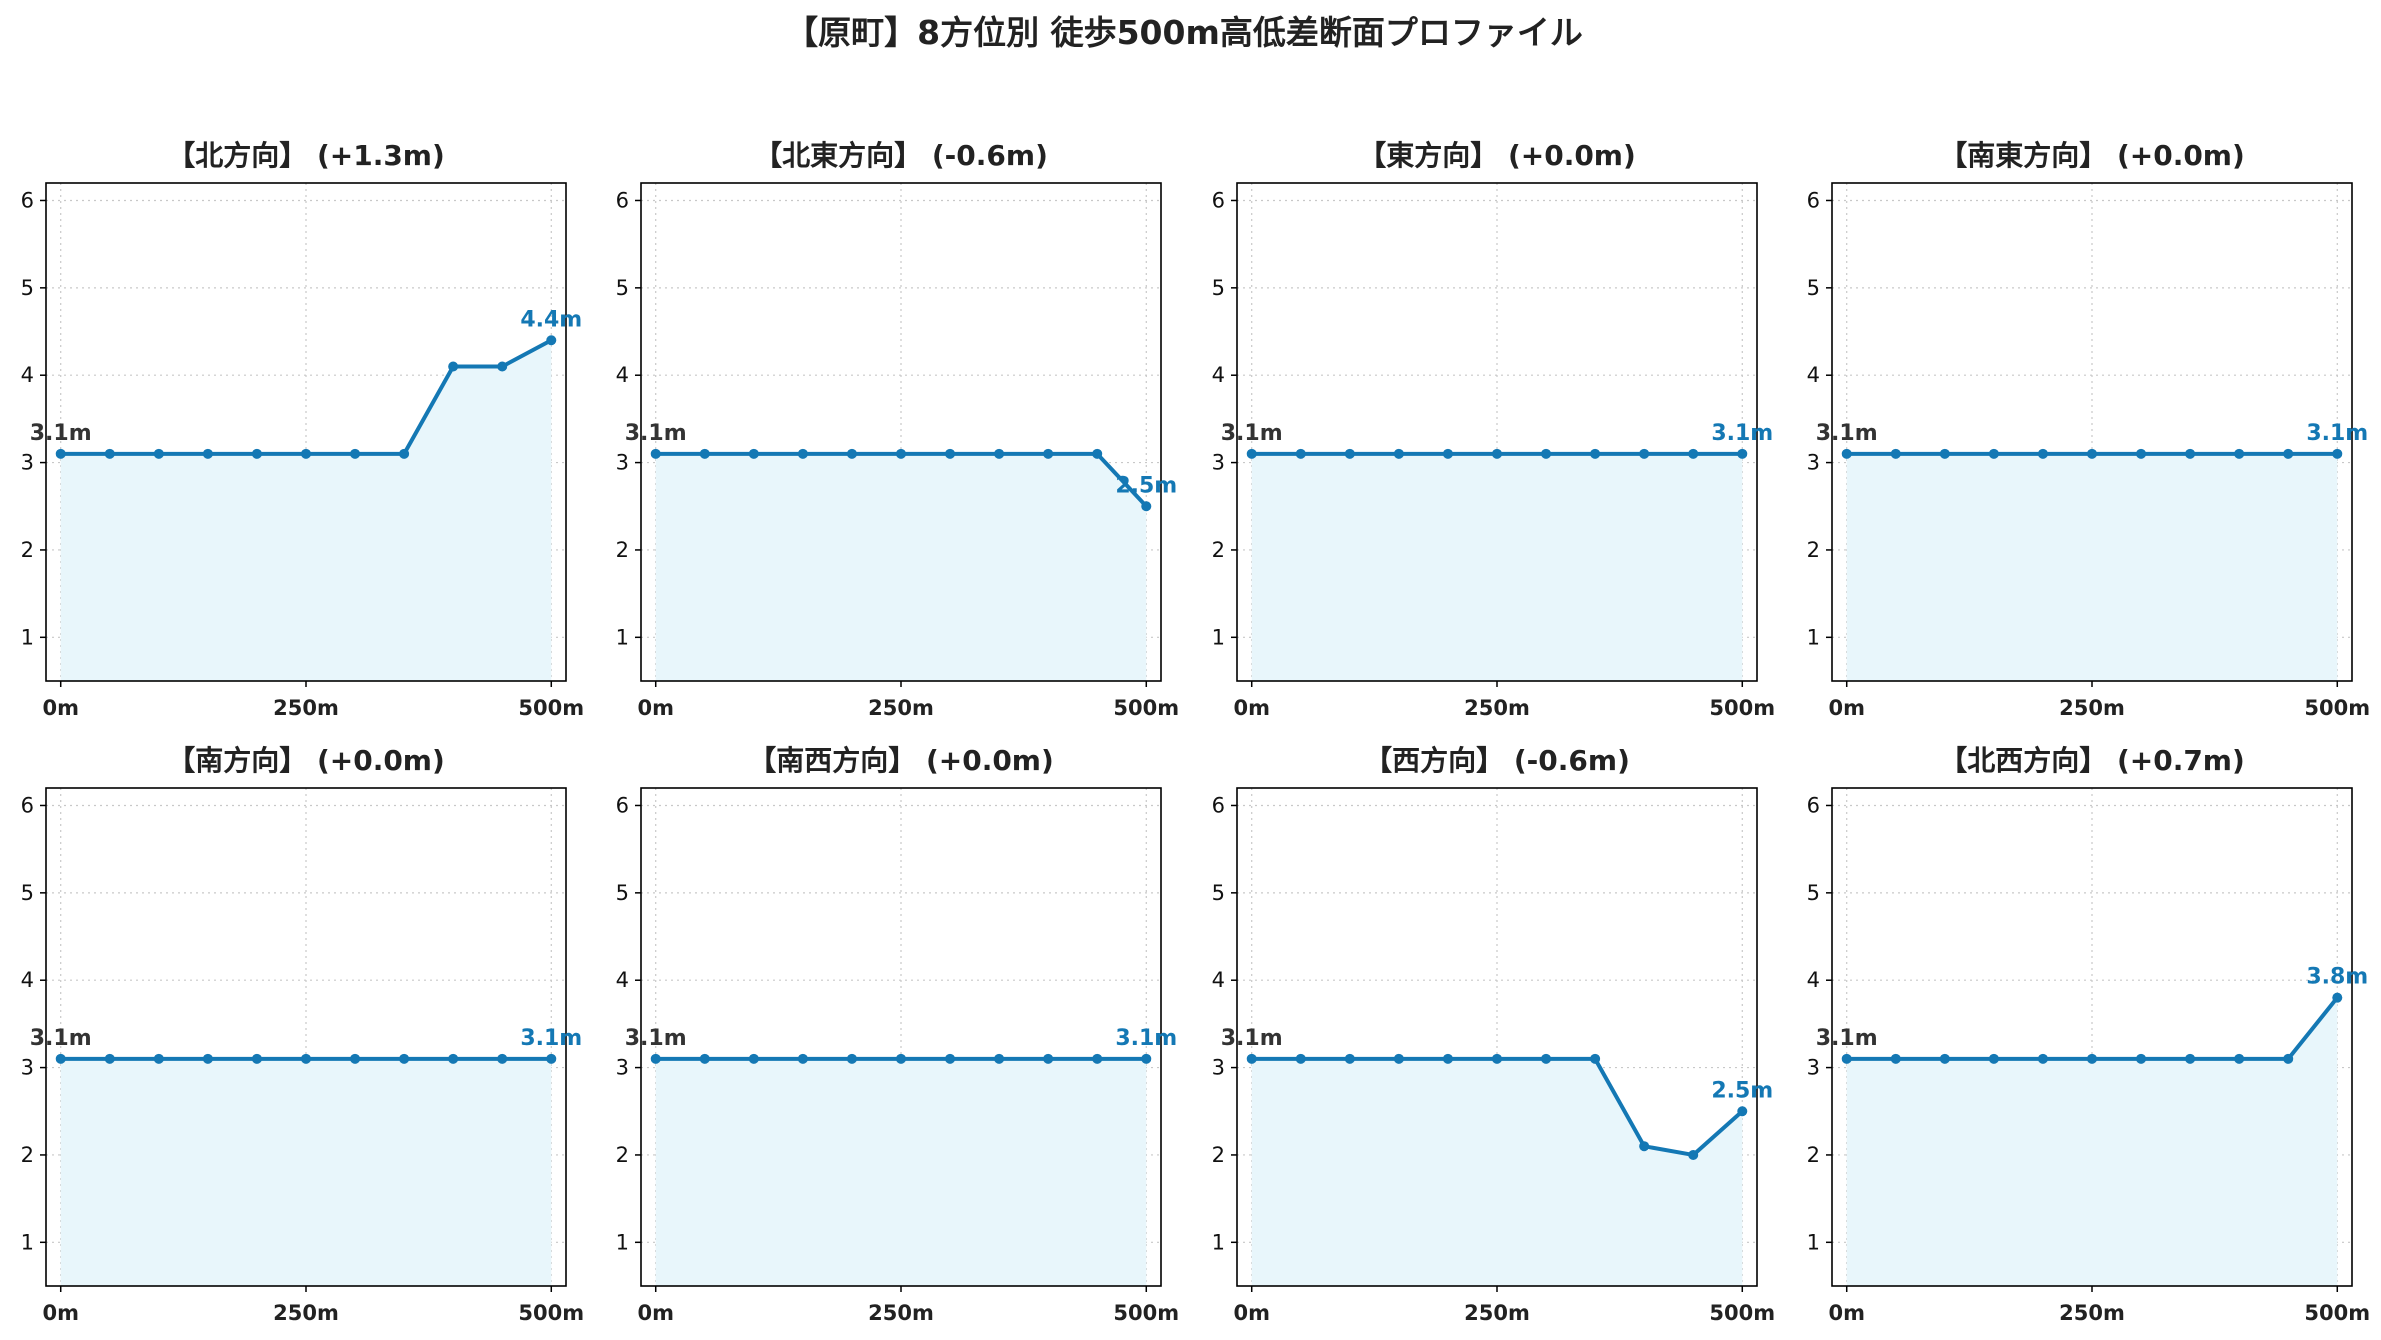 The width and height of the screenshot is (2381, 1340). I want to click on profile-panel: 【南西方向】 (+0.0m) 1 2 3 4 5 6 0m 250m 500m 3.1m 3.1m, so click(898, 1034).